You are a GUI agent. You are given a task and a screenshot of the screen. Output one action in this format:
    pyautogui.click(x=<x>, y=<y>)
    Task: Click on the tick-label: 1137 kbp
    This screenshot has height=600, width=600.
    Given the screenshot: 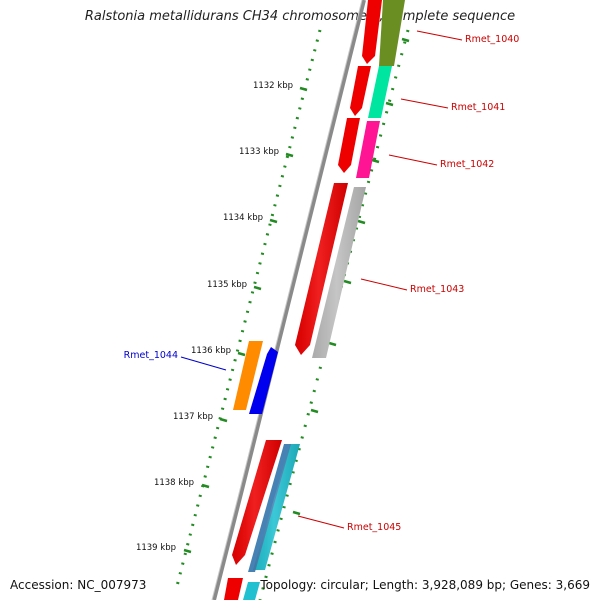 What is the action you would take?
    pyautogui.click(x=193, y=417)
    